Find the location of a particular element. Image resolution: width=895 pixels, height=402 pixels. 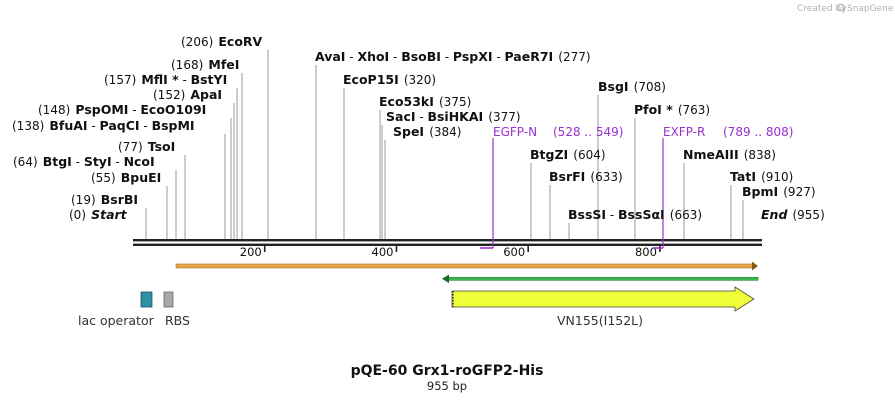

site-label-start: (0) Start is located at coordinates (98, 213).